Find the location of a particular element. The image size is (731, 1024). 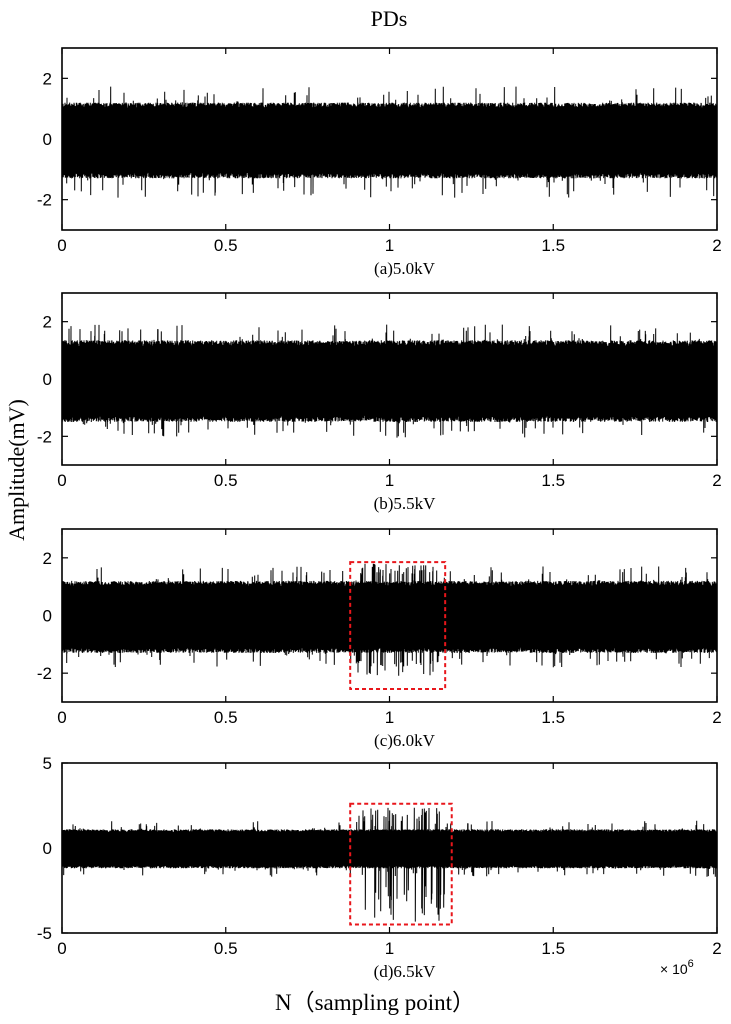

panel-caption: (d)6.5kV is located at coordinates (405, 971).